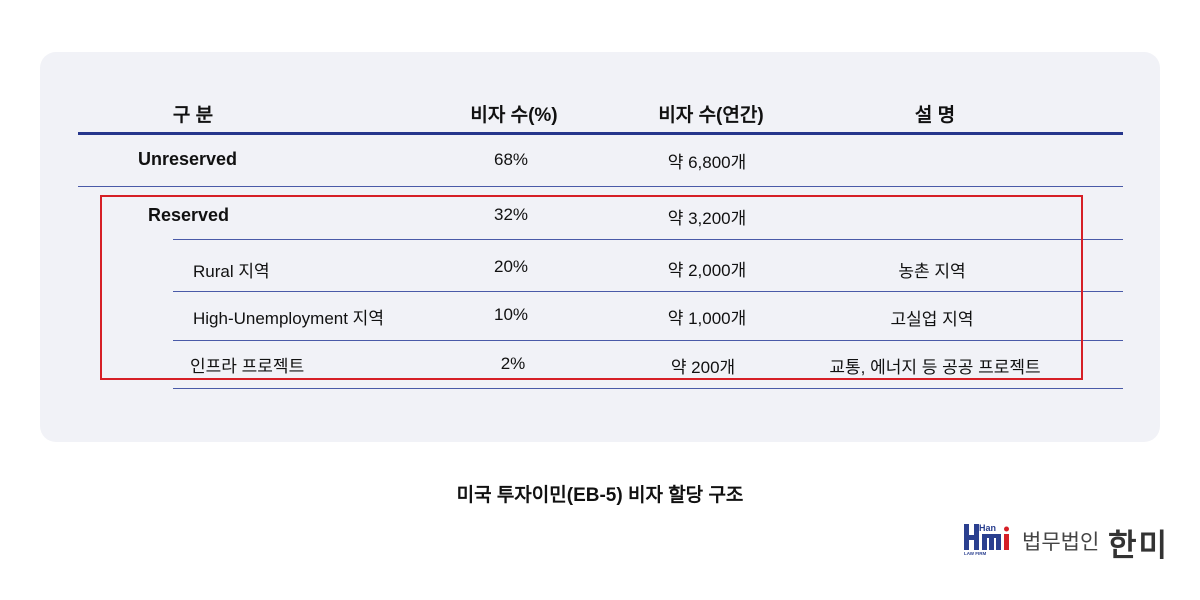 The width and height of the screenshot is (1200, 600). What do you see at coordinates (707, 162) in the screenshot?
I see `row-unreserved-annual: 약 6,800개` at bounding box center [707, 162].